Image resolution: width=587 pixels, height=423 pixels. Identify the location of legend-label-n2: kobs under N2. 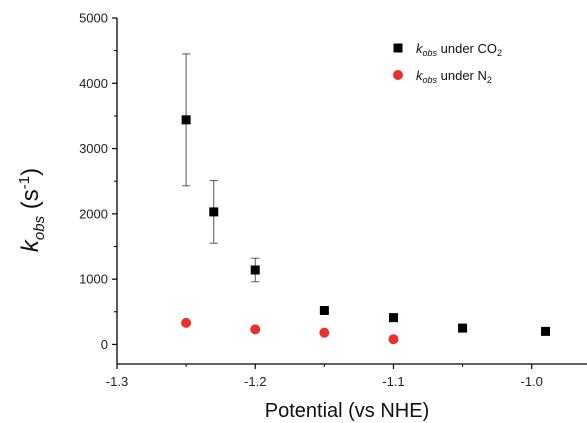
(454, 76).